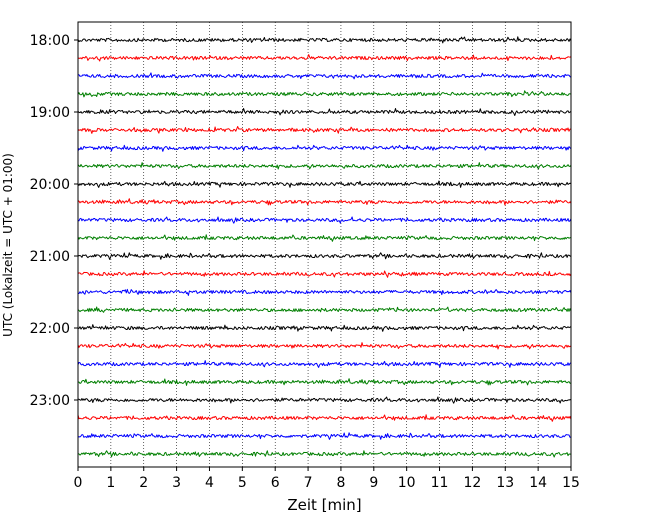 Image resolution: width=650 pixels, height=520 pixels. I want to click on x-axis-ticks: 0 1 2 3 4 5 6 7 8 9 10 11 12 13 14 15, so click(327, 479).